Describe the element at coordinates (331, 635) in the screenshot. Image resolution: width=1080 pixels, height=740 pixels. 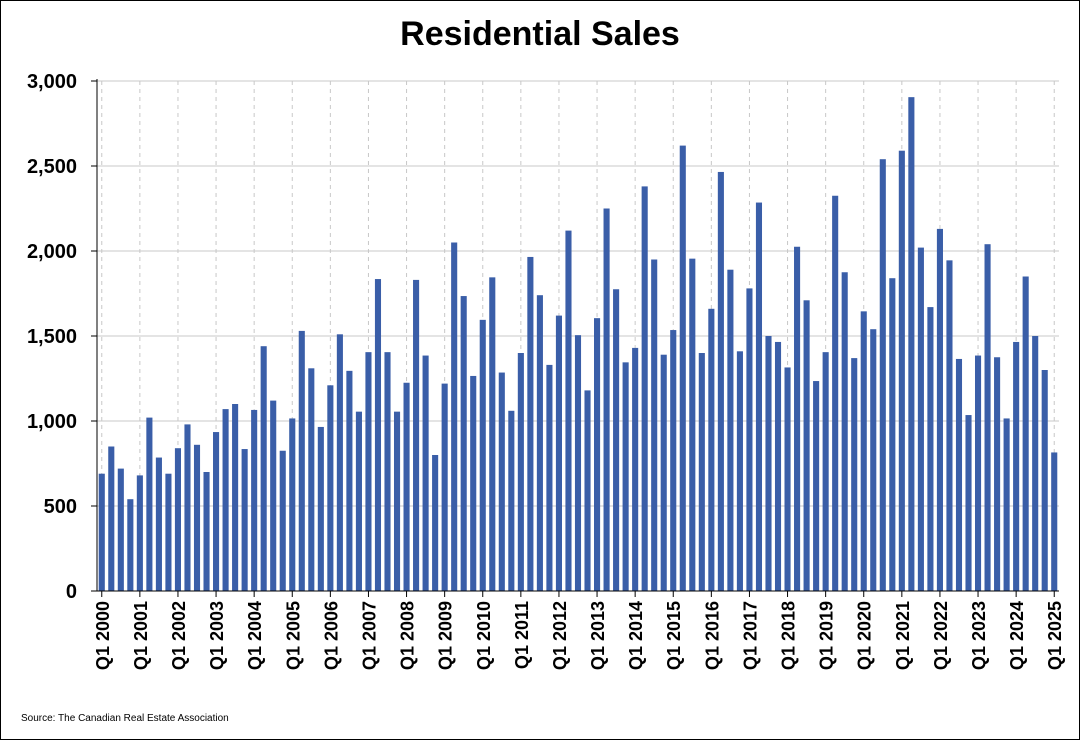
I see `x-tick-label: Q1 2006` at that location.